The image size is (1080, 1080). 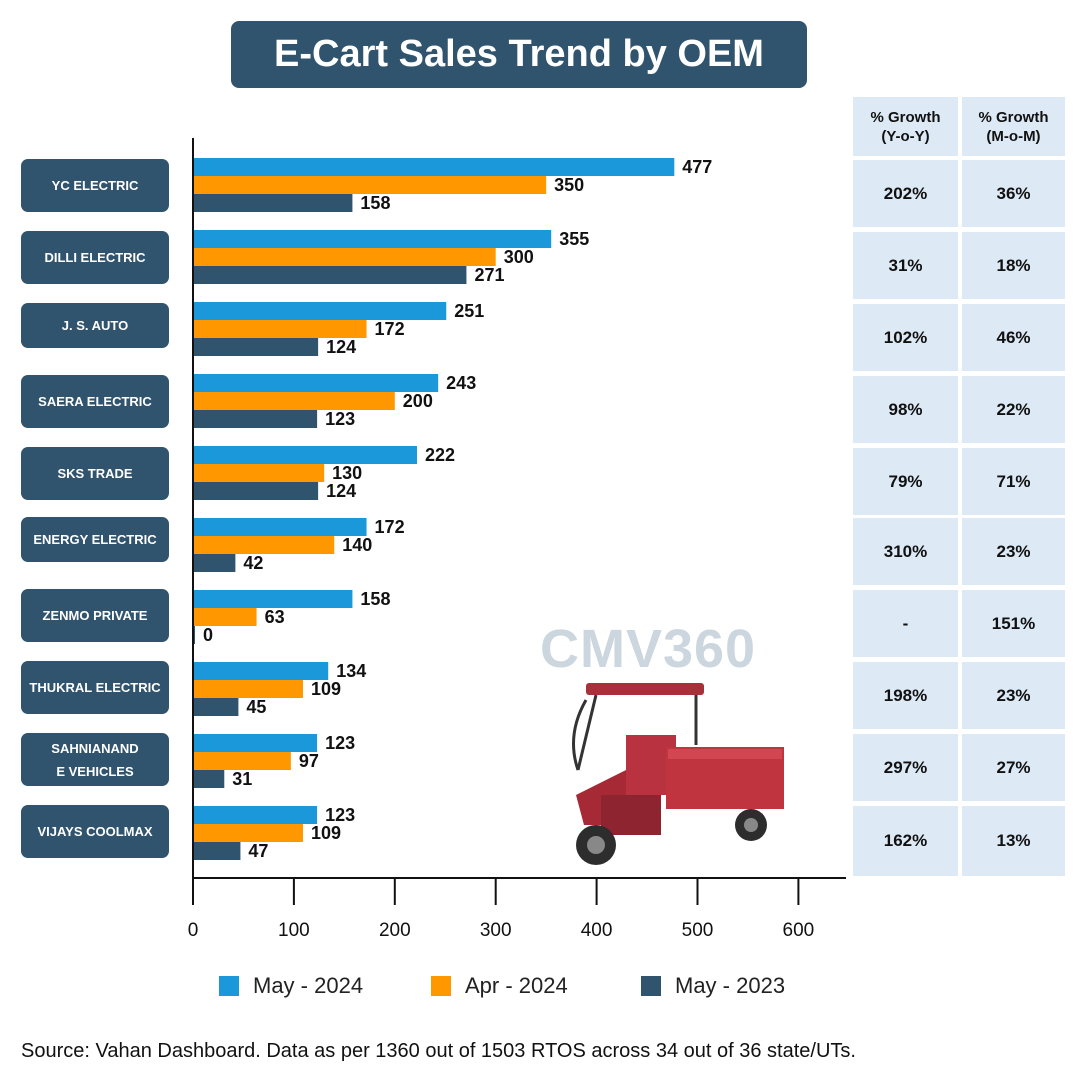 I want to click on bar-vijays-coolmax-apr-2024, so click(x=248, y=833).